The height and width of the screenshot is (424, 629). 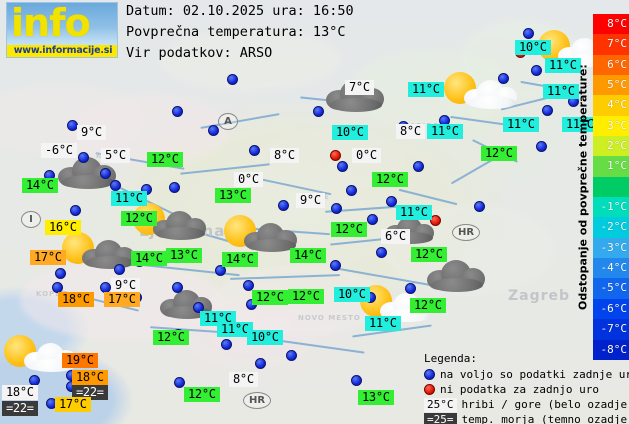 What do you see at coordinates (20, 408) in the screenshot?
I see `temperature-label: =22=` at bounding box center [20, 408].